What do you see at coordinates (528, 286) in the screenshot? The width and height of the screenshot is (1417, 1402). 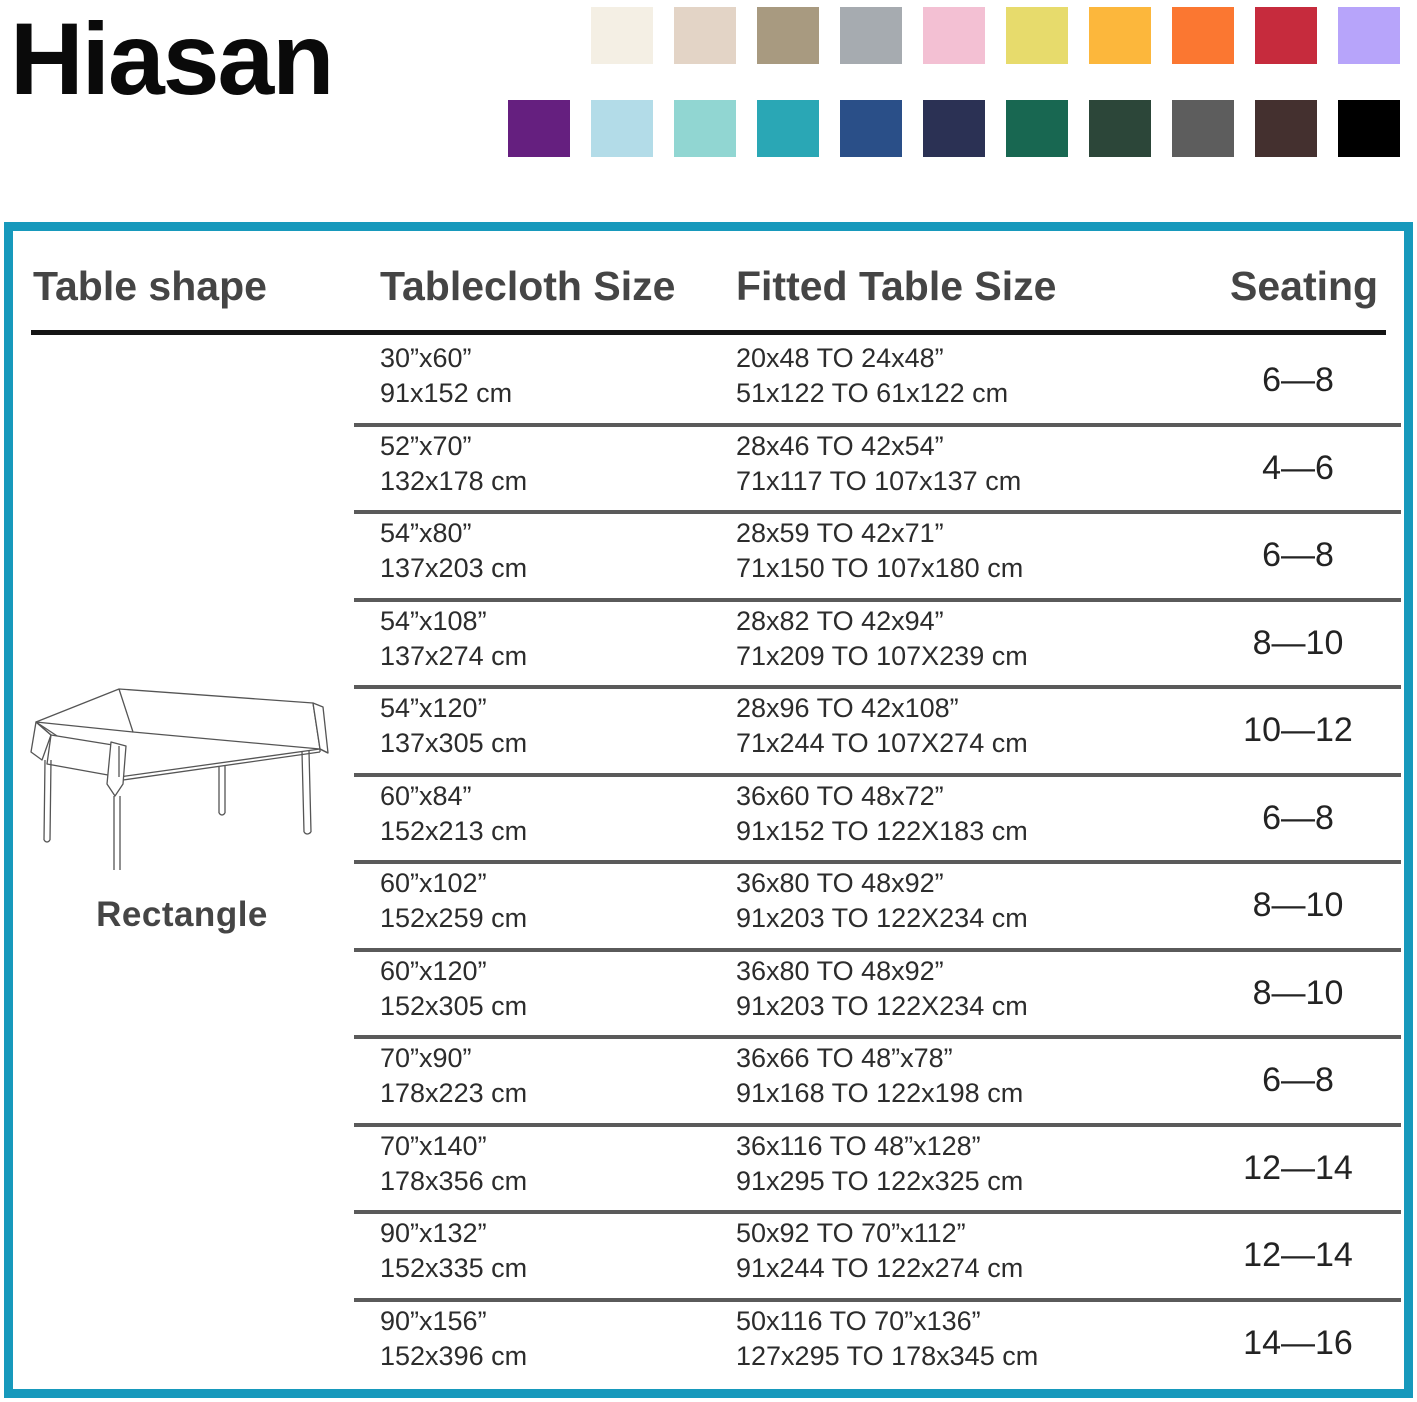 I see `column-header-tablecloth-size: Tablecloth Size` at bounding box center [528, 286].